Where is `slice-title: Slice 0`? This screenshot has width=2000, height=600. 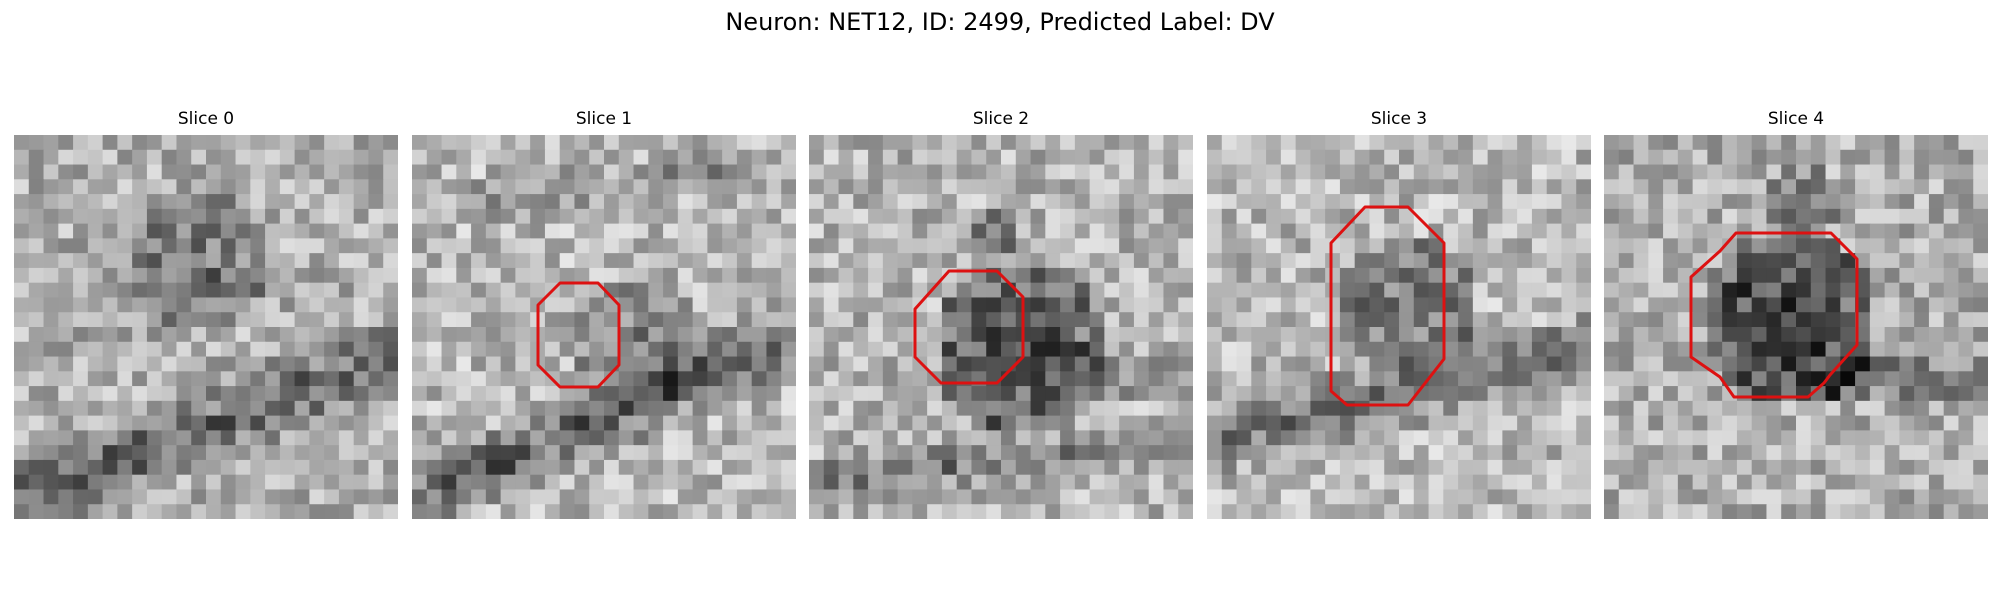
slice-title: Slice 0 is located at coordinates (206, 119).